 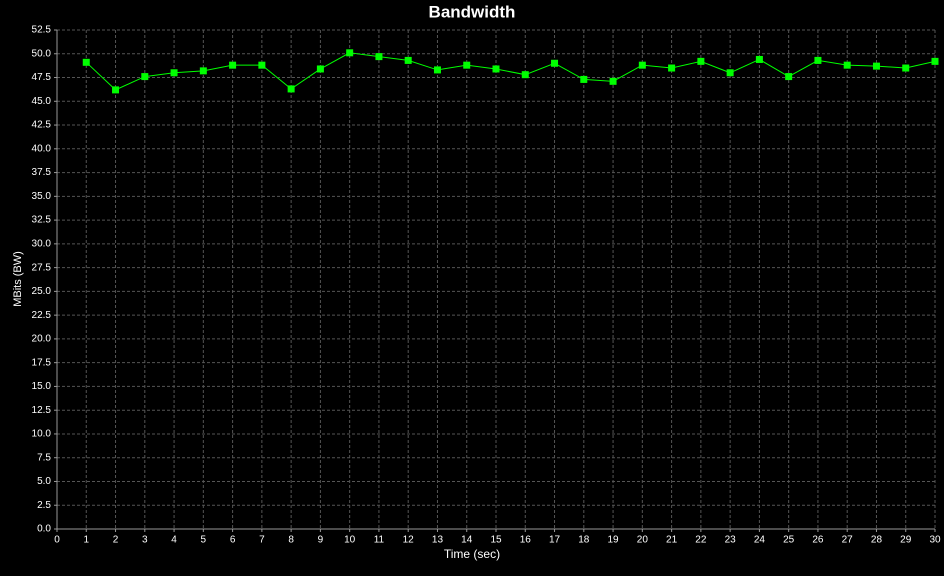 What do you see at coordinates (42, 386) in the screenshot?
I see `y-tick-label: 15.0` at bounding box center [42, 386].